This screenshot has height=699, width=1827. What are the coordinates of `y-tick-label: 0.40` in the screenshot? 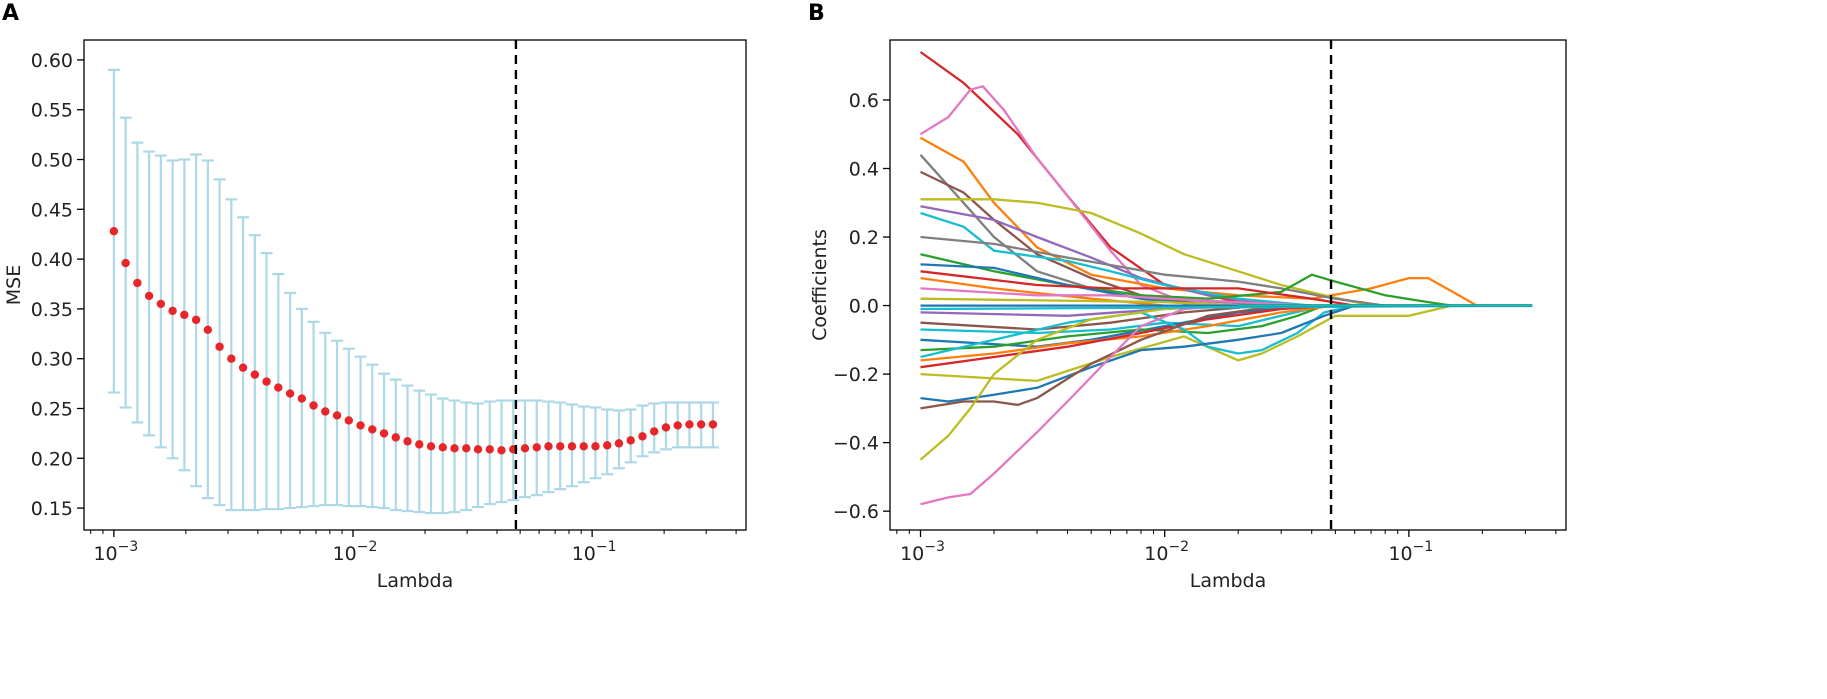 It's located at (52, 260).